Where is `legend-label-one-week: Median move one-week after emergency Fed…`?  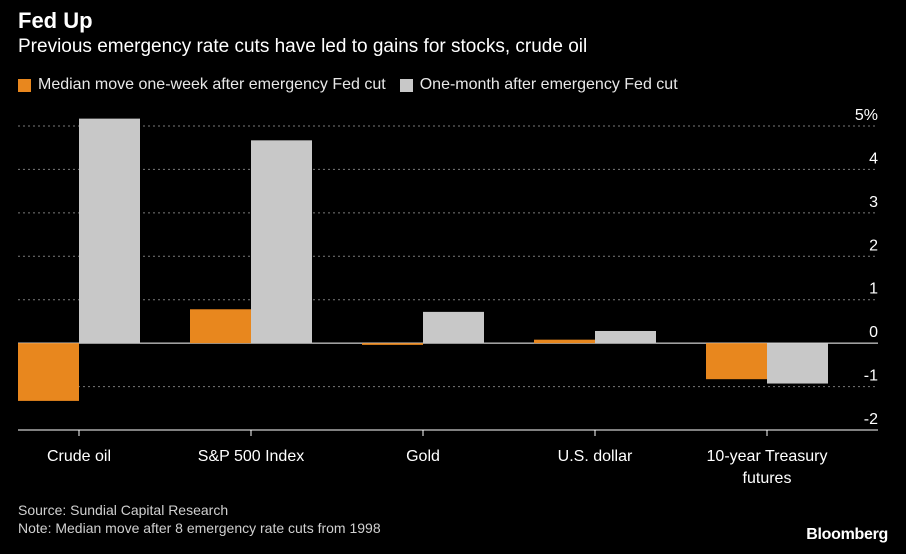 legend-label-one-week: Median move one-week after emergency Fed… is located at coordinates (212, 84).